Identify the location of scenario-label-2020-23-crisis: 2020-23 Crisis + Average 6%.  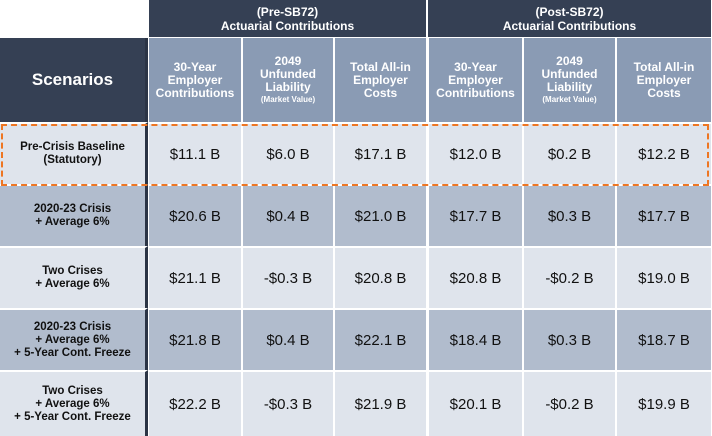
(74, 215).